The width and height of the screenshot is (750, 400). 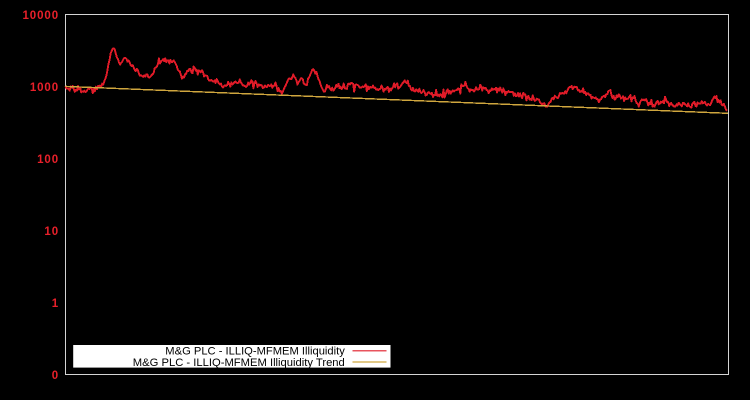 What do you see at coordinates (44, 88) in the screenshot?
I see `svg-text: 1000` at bounding box center [44, 88].